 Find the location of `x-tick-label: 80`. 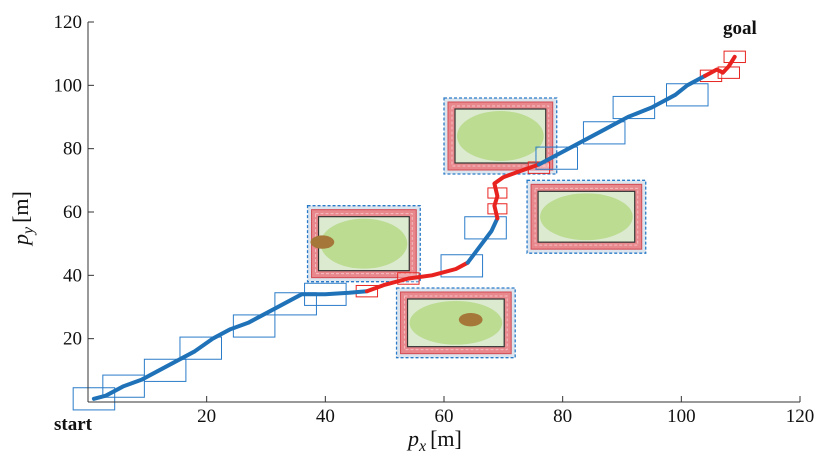

x-tick-label: 80 is located at coordinates (562, 416).